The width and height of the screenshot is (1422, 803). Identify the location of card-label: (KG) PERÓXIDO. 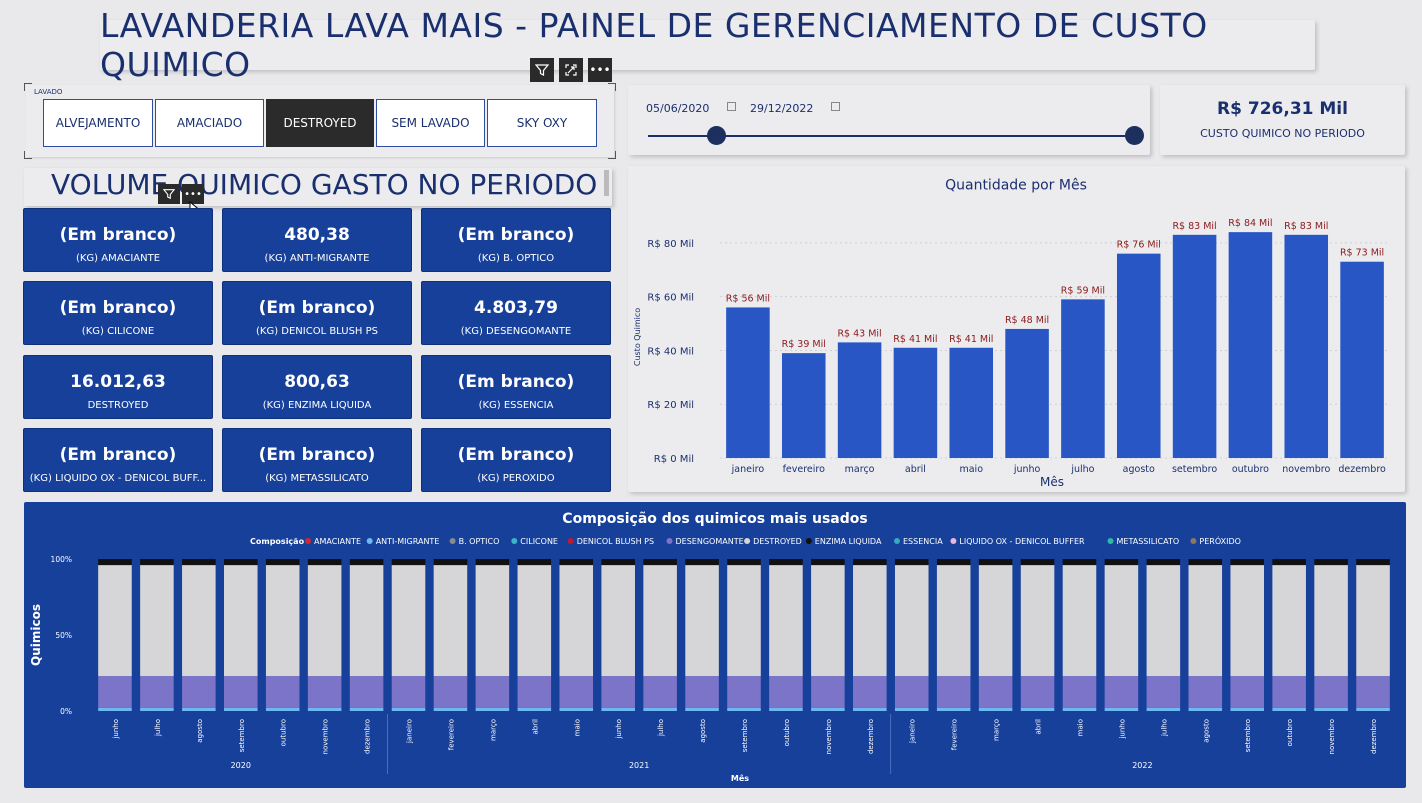
(516, 478).